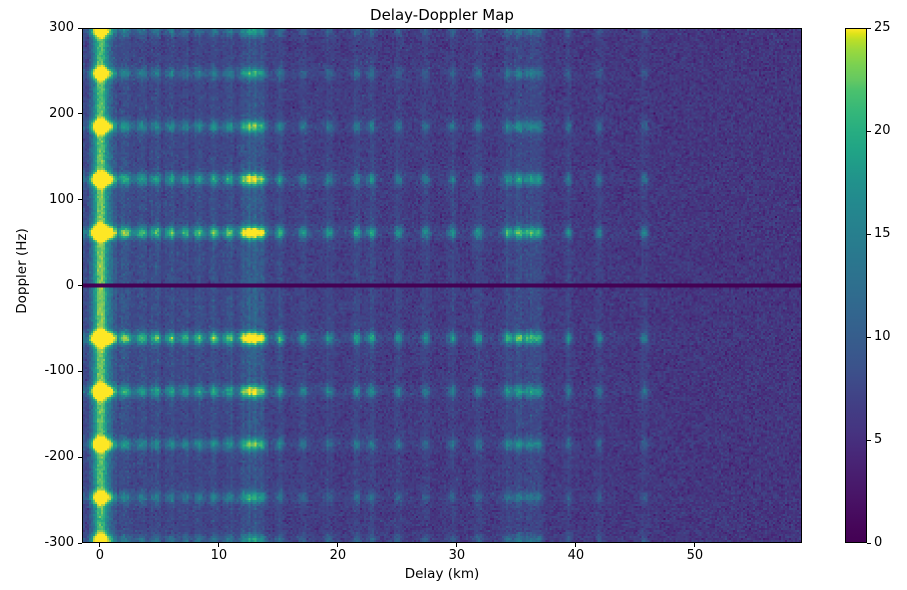 The width and height of the screenshot is (907, 590). I want to click on colorbar-gradient, so click(856, 285).